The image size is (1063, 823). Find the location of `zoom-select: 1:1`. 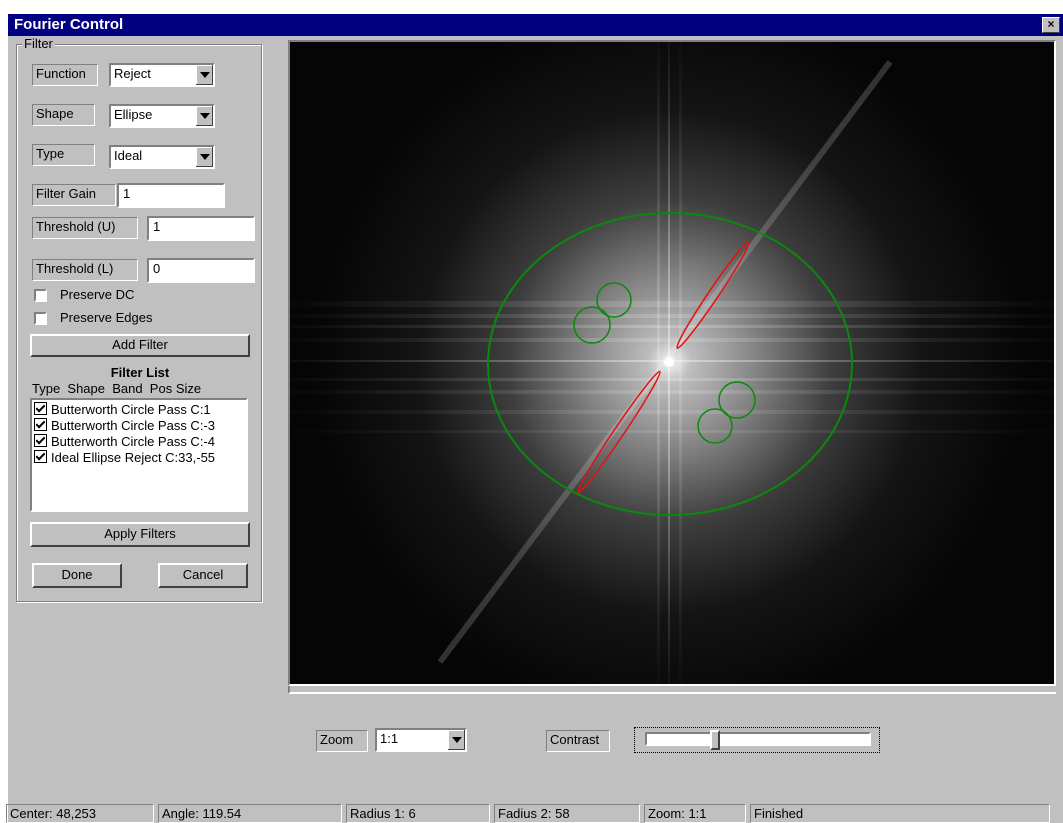

zoom-select: 1:1 is located at coordinates (421, 740).